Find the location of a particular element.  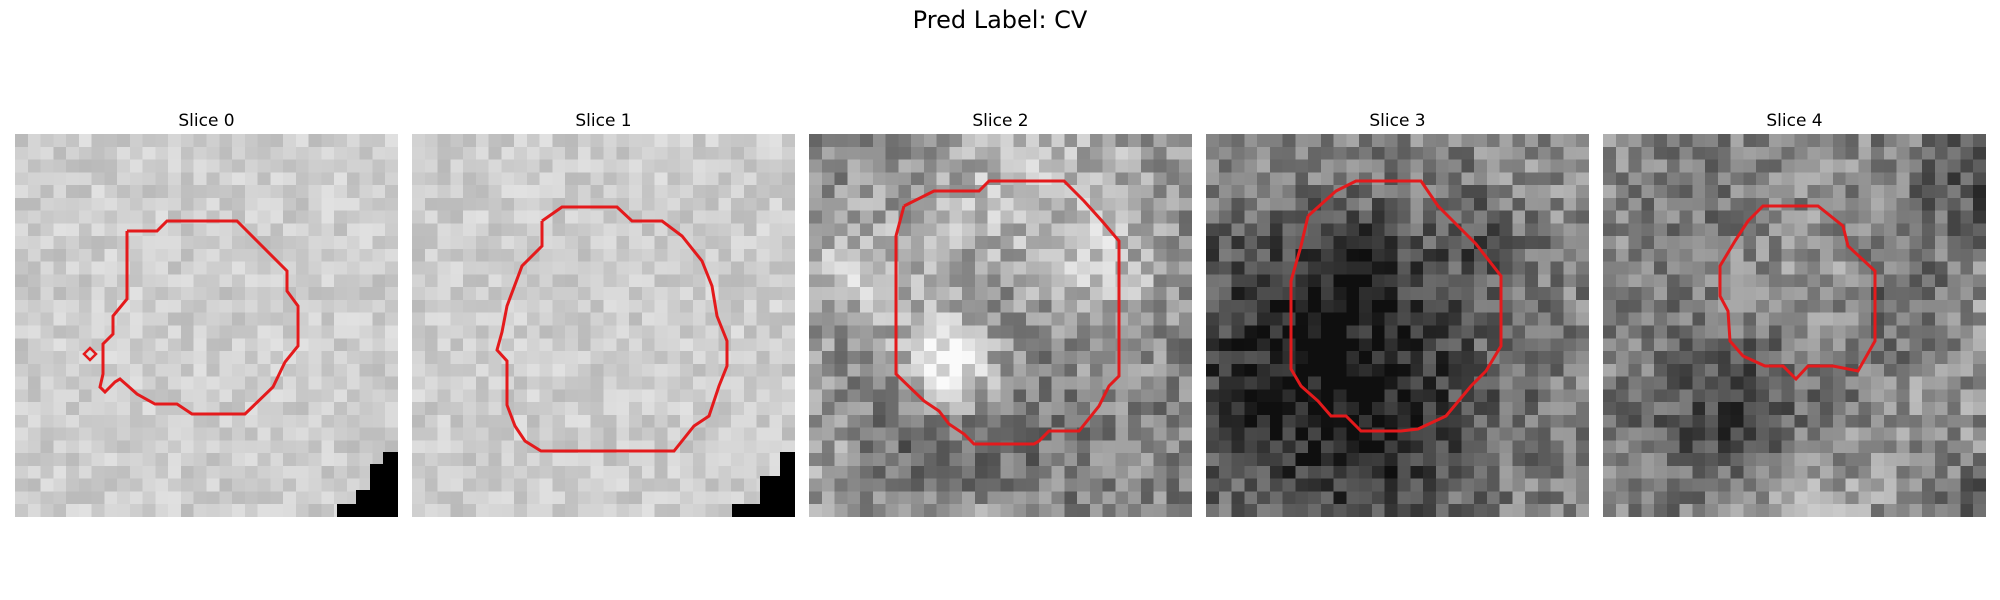

slice-panel-3: Slice 3 is located at coordinates (1397, 312).